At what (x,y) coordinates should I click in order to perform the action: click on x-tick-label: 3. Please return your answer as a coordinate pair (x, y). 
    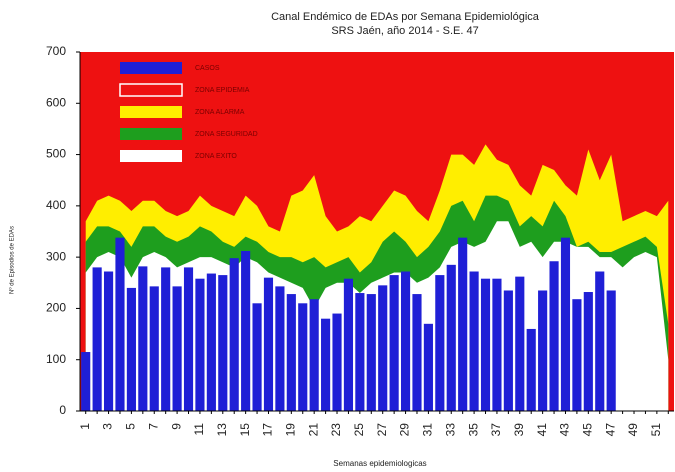
    Looking at the image, I should click on (108, 426).